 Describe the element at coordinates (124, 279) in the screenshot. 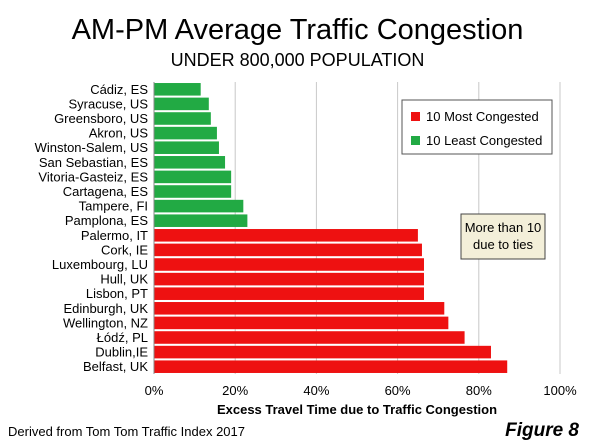

I see `category-label: Hull, UK` at that location.